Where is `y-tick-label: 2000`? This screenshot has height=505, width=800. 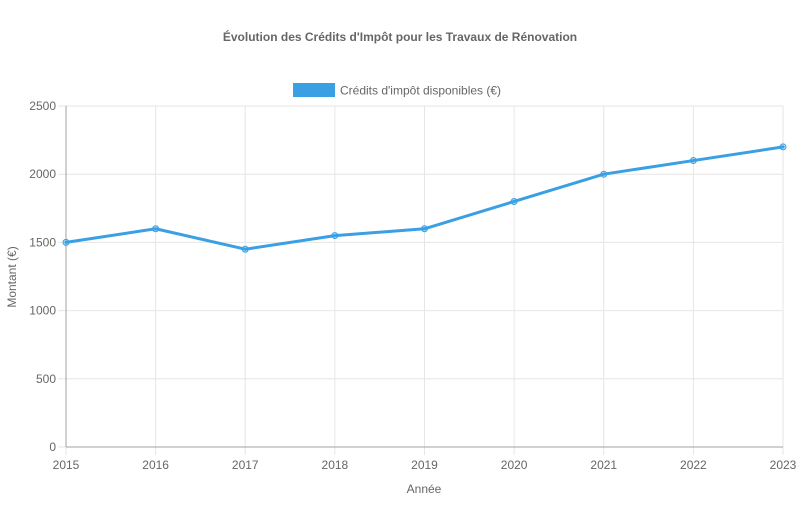
y-tick-label: 2000 is located at coordinates (42, 174).